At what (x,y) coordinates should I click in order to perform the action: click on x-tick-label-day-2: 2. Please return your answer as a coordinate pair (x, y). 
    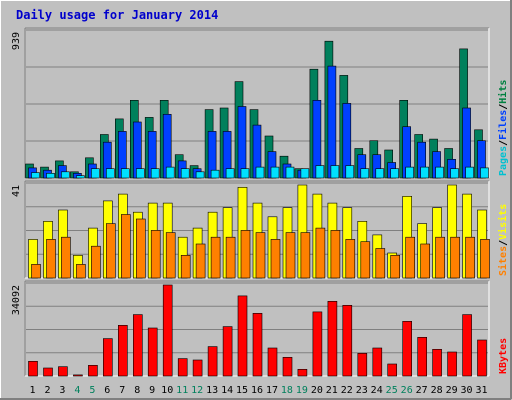
    Looking at the image, I should click on (47, 390).